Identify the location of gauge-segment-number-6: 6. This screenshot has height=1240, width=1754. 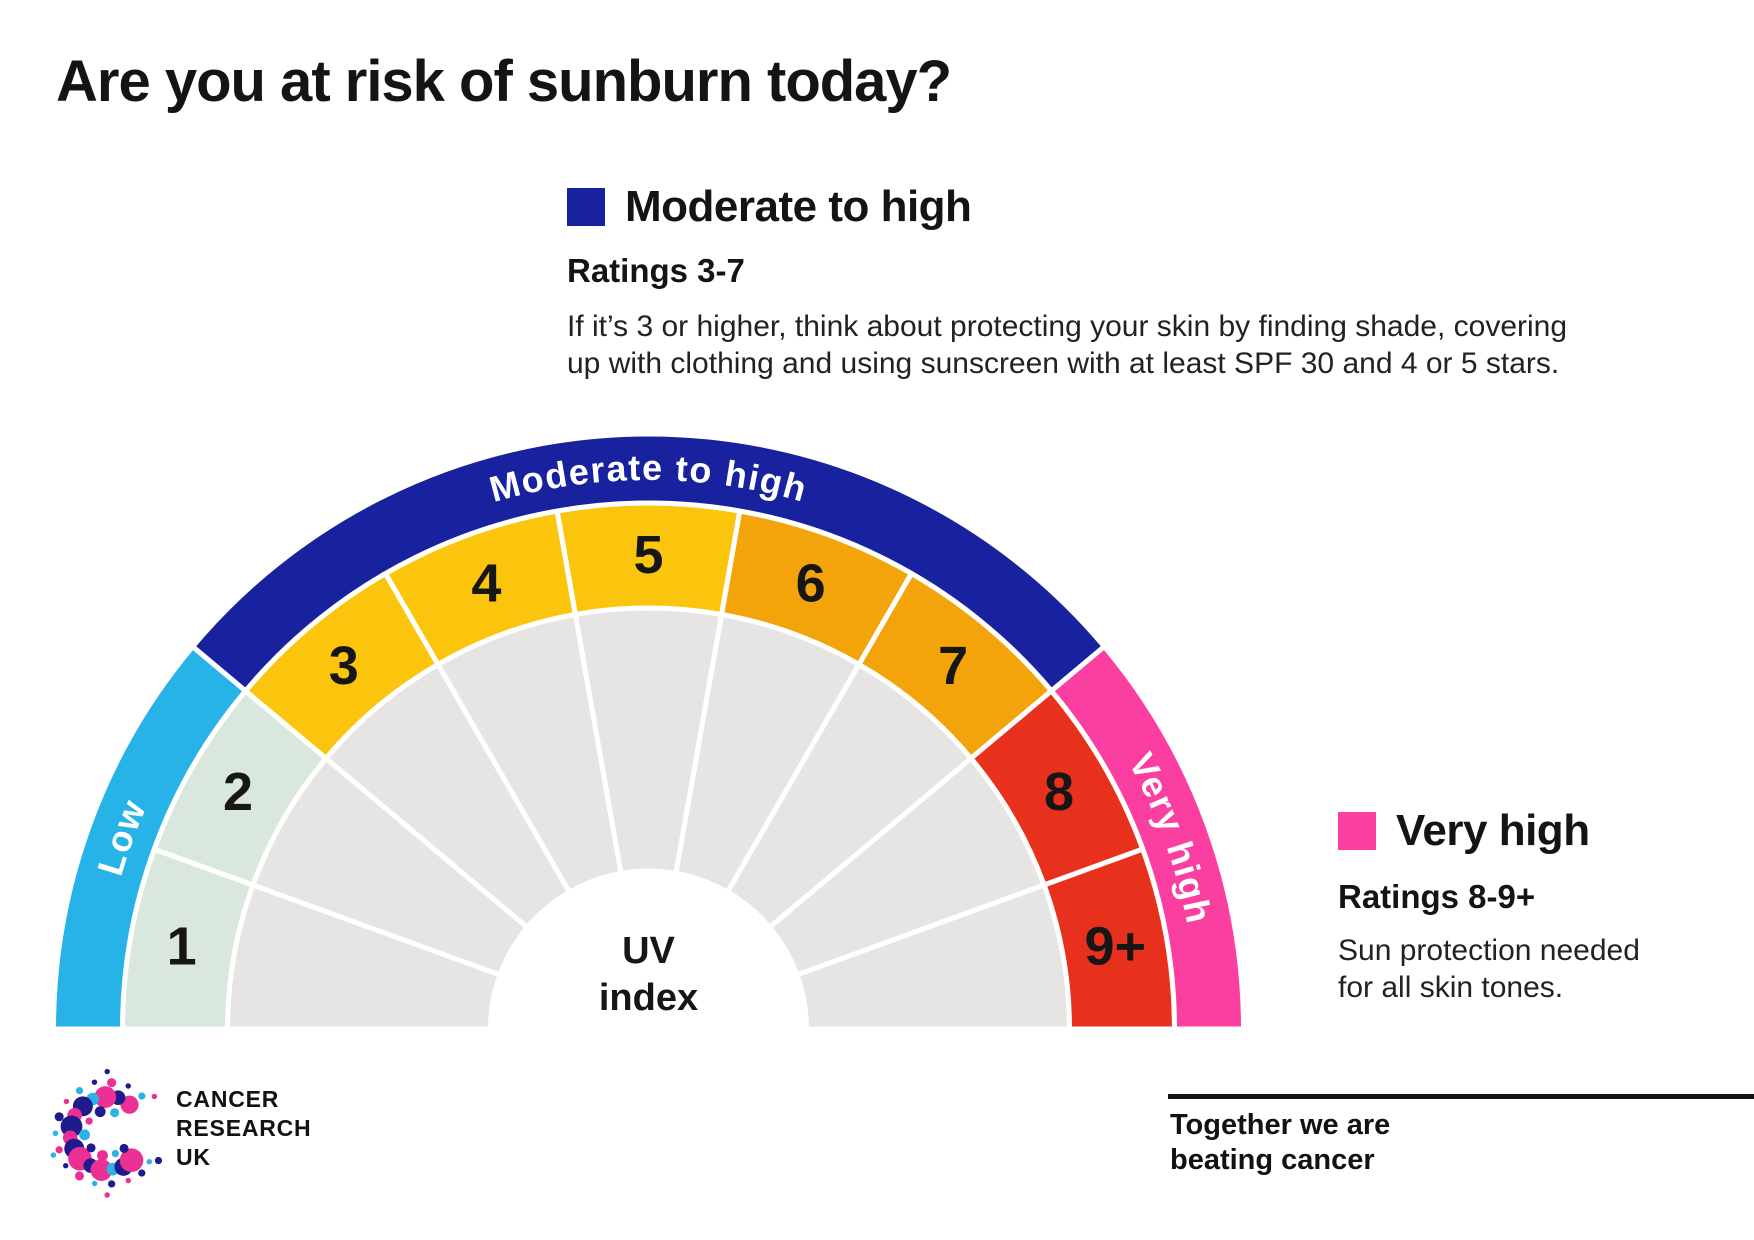
(811, 584).